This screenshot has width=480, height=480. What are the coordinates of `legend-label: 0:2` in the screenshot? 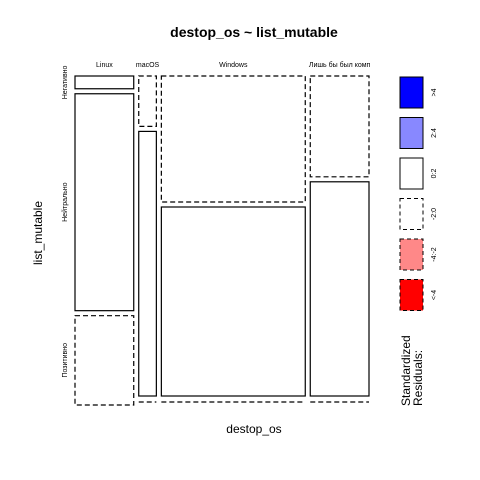 It's located at (434, 174).